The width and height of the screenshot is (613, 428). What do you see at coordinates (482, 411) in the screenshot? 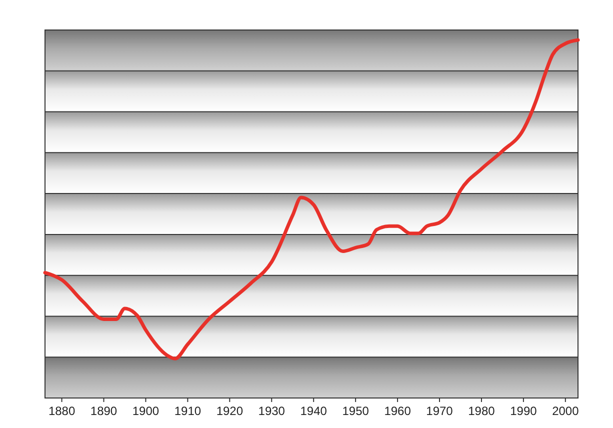
I see `x-tick-label: 1980` at bounding box center [482, 411].